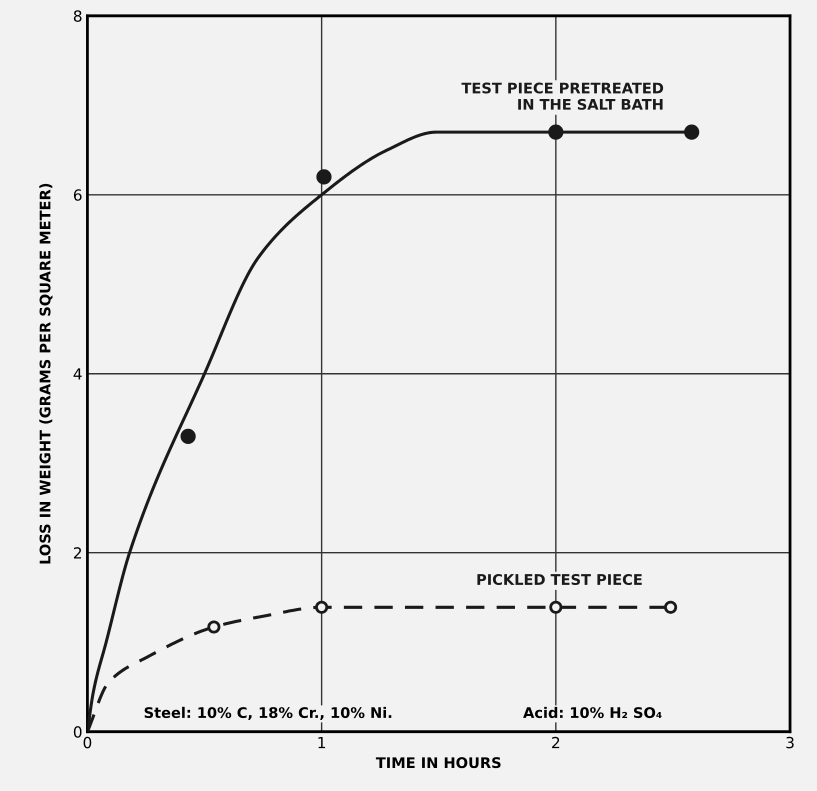  I want to click on x-tick-label: 0, so click(88, 742).